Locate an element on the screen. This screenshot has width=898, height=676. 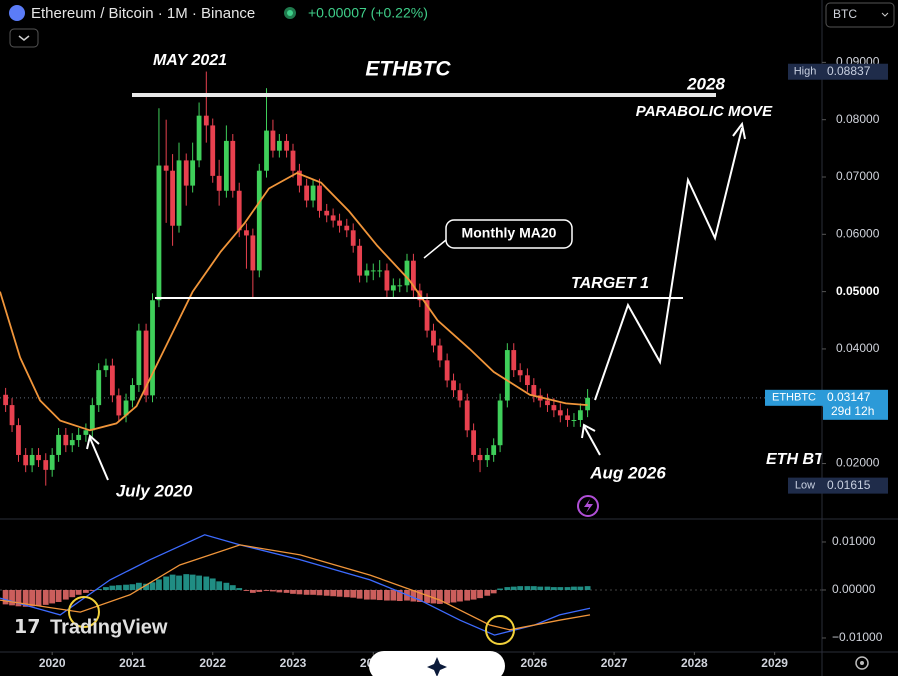
symbol-icon is located at coordinates (17, 13).